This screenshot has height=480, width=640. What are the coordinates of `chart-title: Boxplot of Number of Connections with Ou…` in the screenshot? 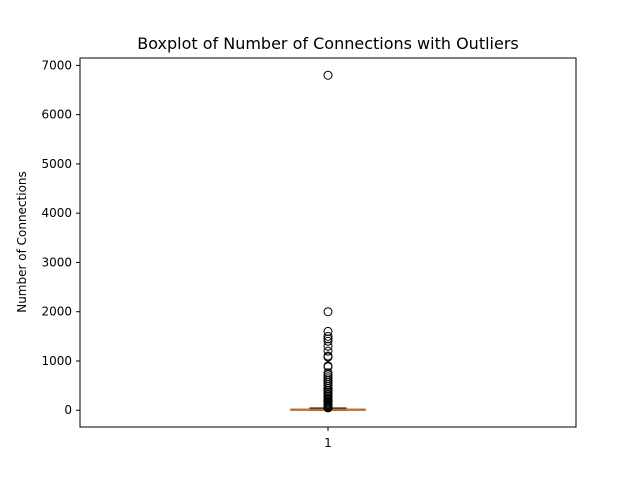 It's located at (328, 43).